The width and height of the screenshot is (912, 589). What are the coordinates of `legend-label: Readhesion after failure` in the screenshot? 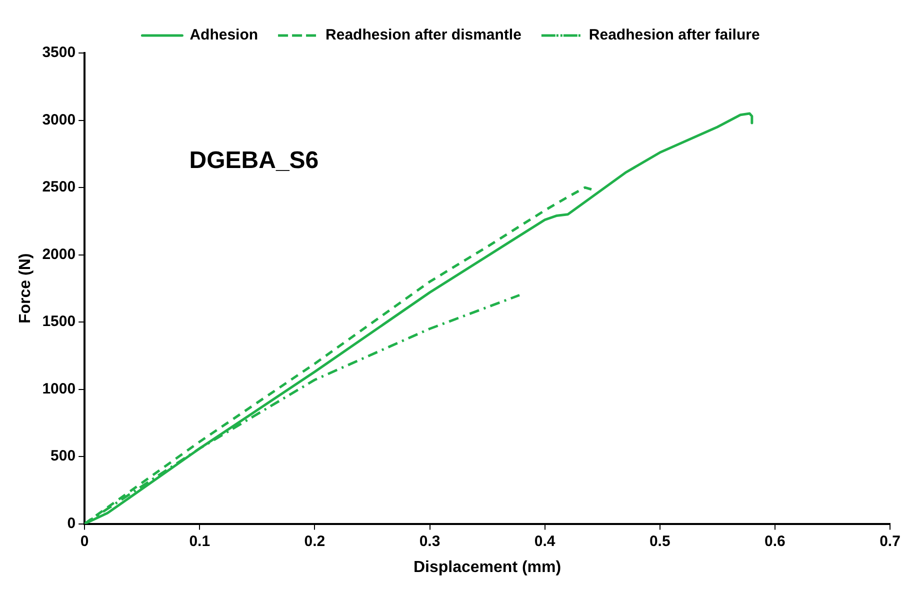 It's located at (674, 35).